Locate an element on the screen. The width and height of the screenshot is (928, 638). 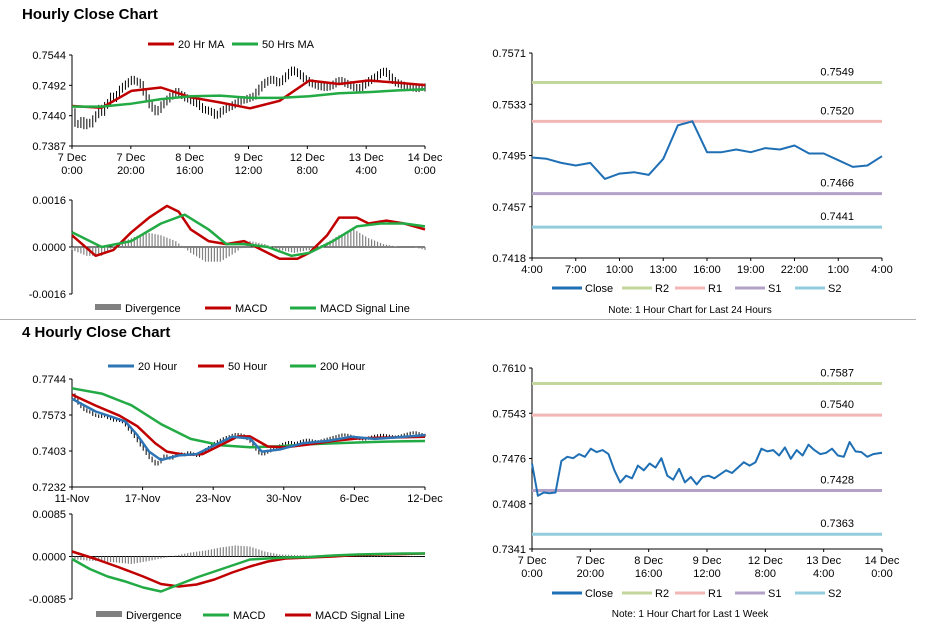
y-tick-label: 0.7571 is located at coordinates (509, 54).